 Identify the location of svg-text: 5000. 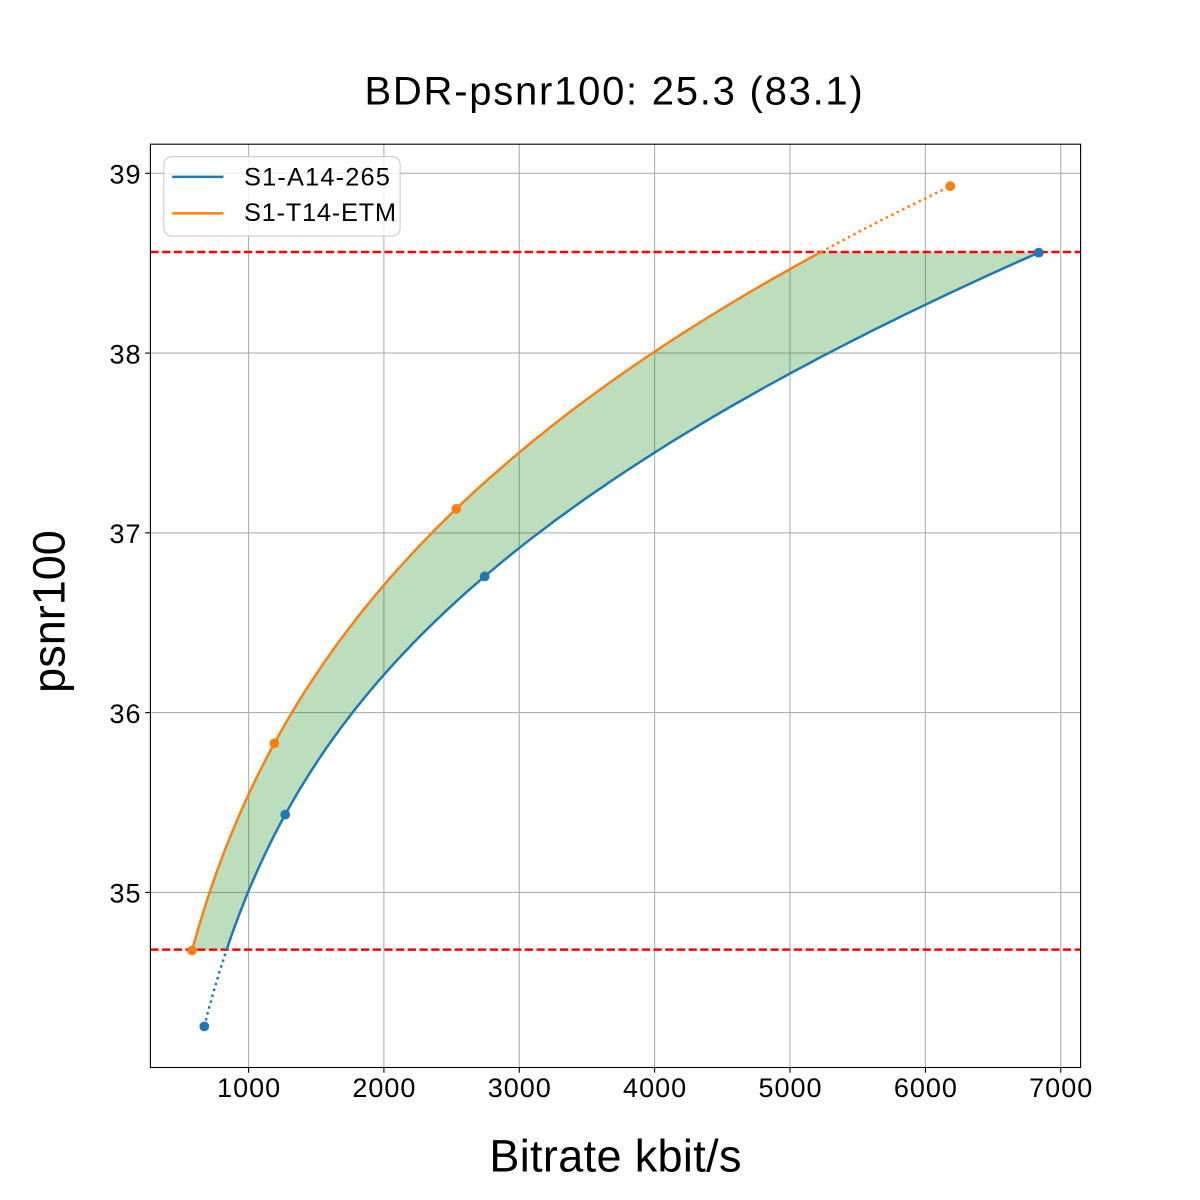
(790, 1088).